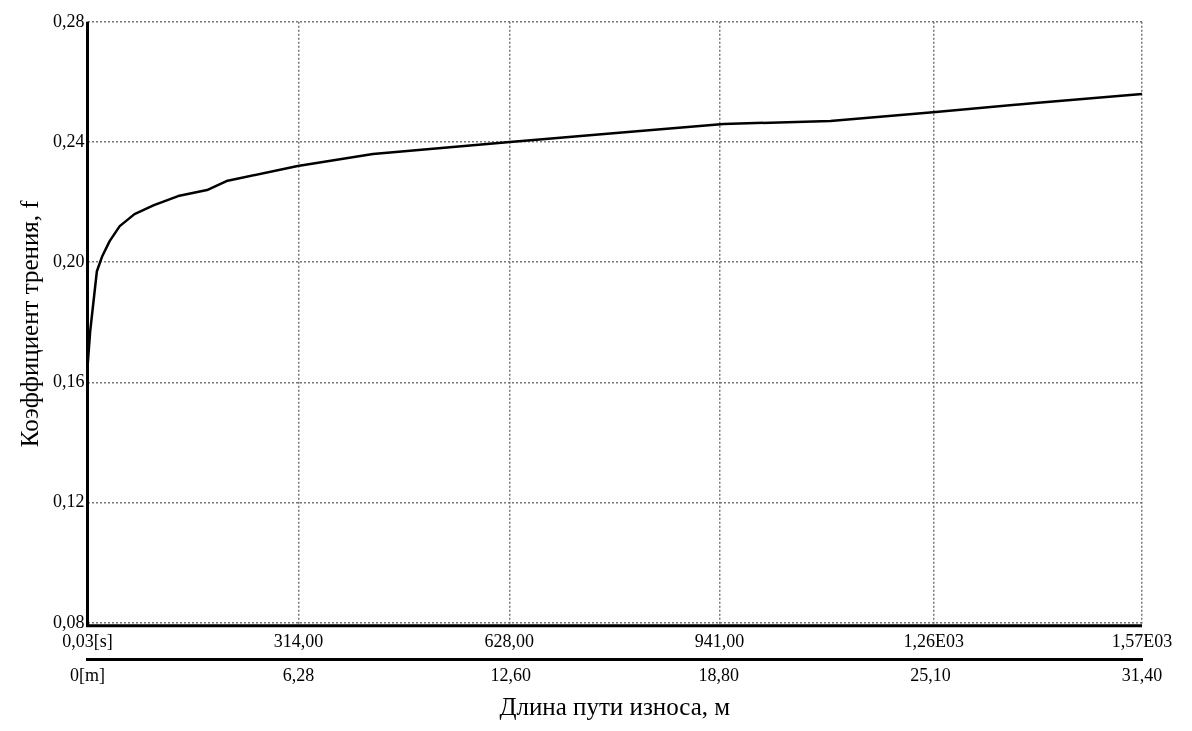 This screenshot has width=1192, height=731. What do you see at coordinates (719, 674) in the screenshot?
I see `x2-tick-label: 18,80` at bounding box center [719, 674].